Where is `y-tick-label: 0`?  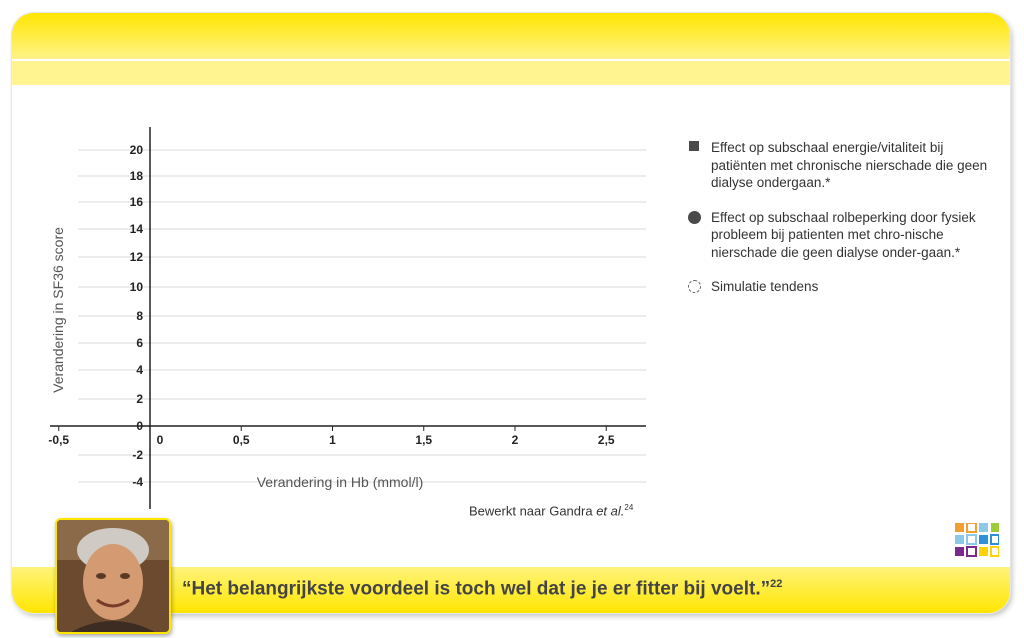 y-tick-label: 0 is located at coordinates (139, 426).